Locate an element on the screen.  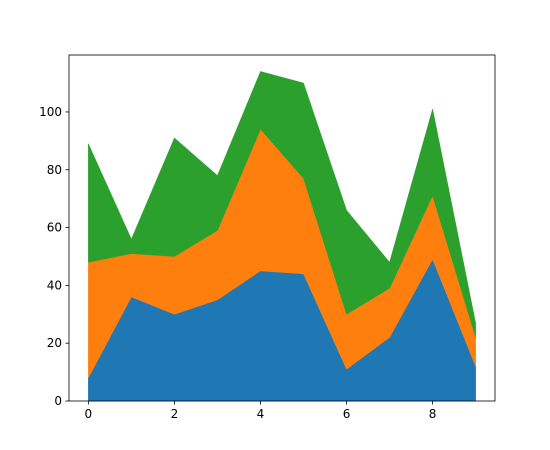
x-tick-label: 6 is located at coordinates (347, 414).